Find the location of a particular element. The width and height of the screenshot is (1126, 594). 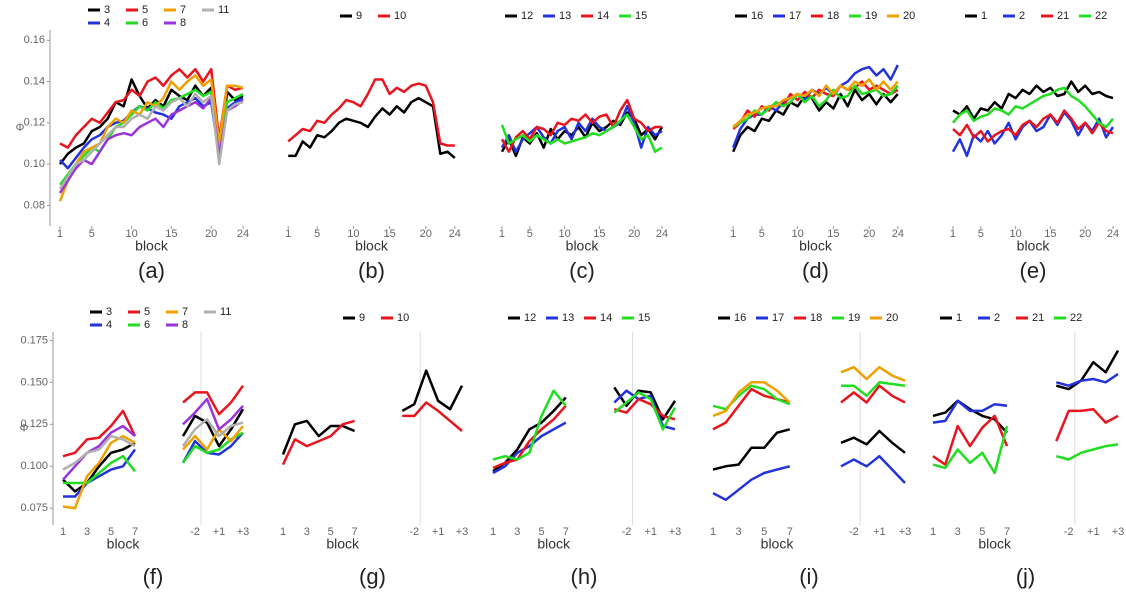

y-tick-label: 0.14 is located at coordinates (34, 81).